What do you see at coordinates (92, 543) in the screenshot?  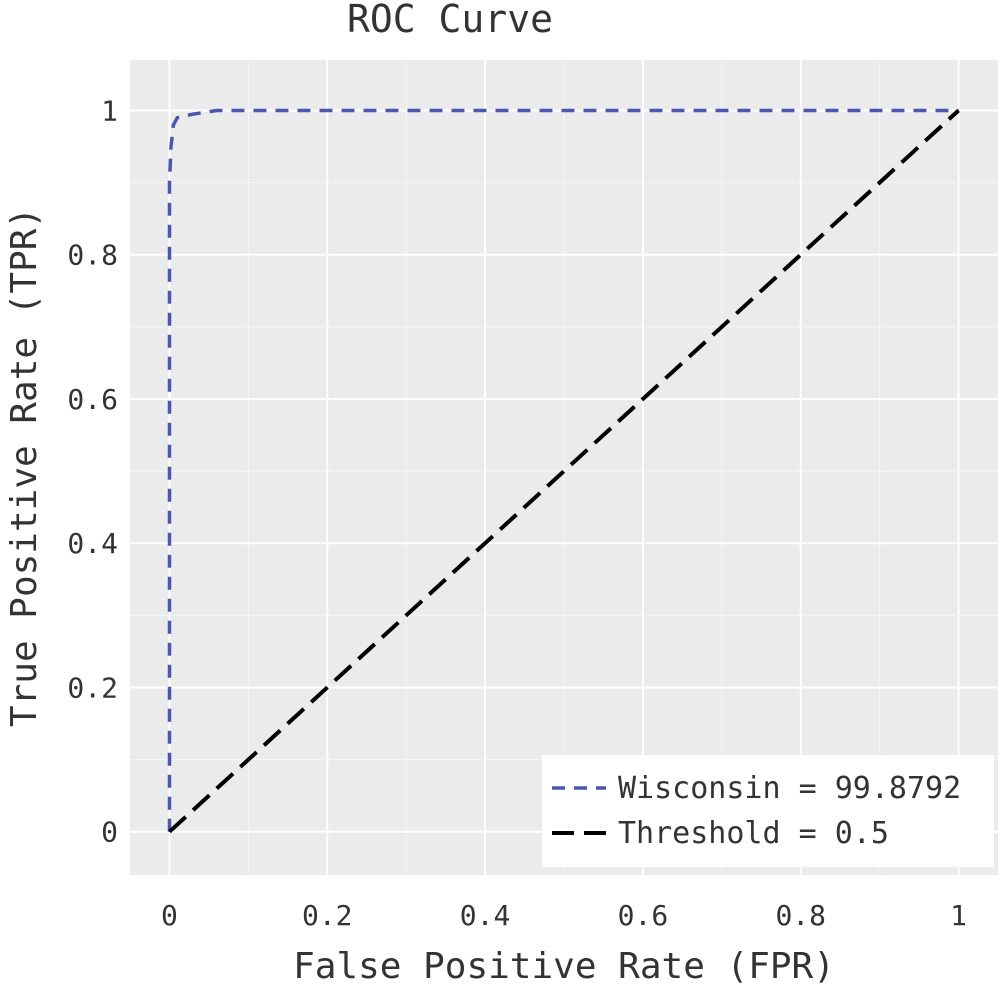 I see `y-tick-label: 0.4` at bounding box center [92, 543].